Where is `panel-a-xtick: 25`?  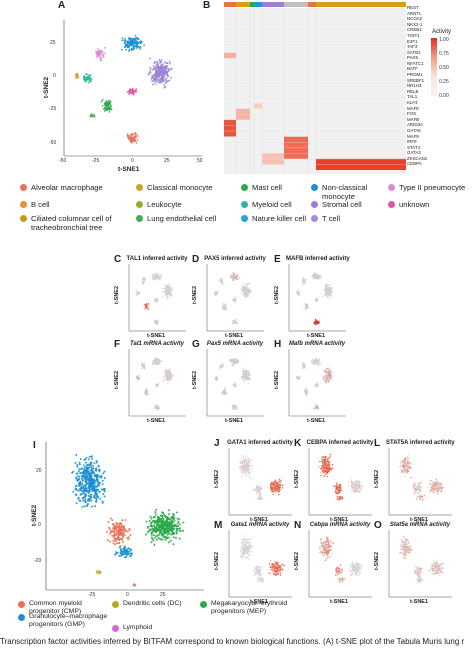 panel-a-xtick: 25 is located at coordinates (167, 161).